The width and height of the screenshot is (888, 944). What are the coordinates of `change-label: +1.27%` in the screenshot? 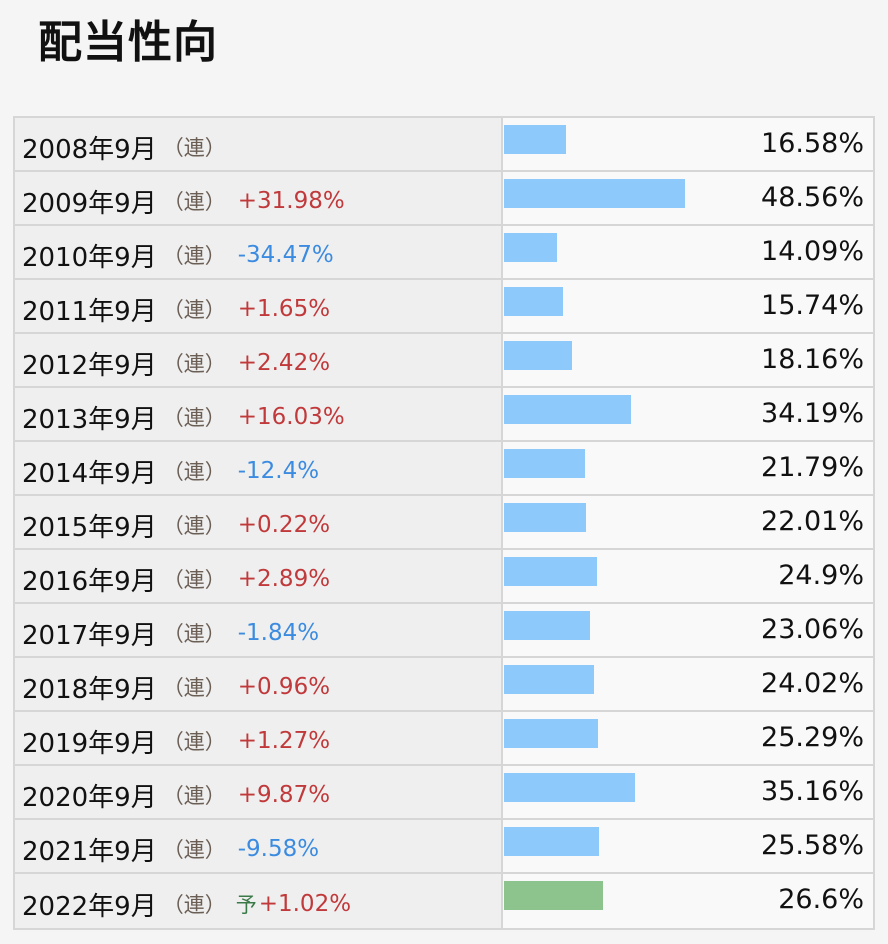 It's located at (284, 741).